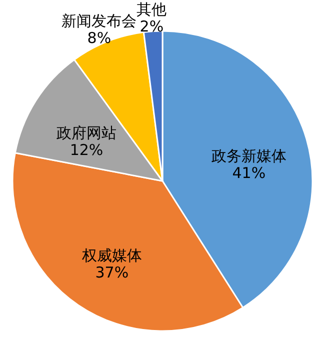 This screenshot has height=362, width=327. Describe the element at coordinates (248, 155) in the screenshot. I see `slice-label: 政务新媒体` at that location.